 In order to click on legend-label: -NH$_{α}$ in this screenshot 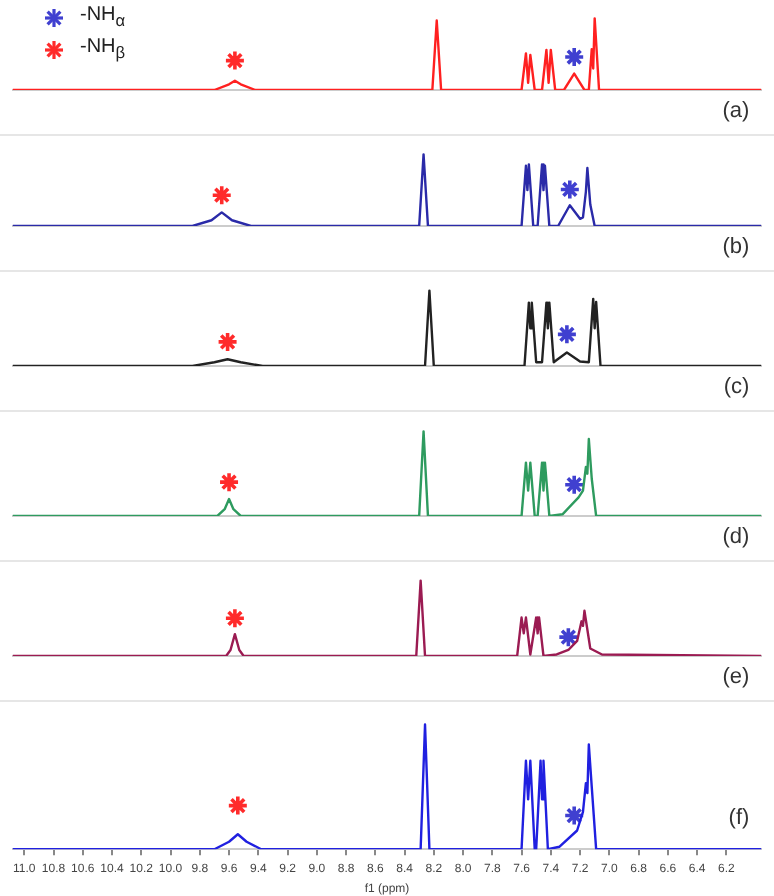, I will do `click(103, 18)`.